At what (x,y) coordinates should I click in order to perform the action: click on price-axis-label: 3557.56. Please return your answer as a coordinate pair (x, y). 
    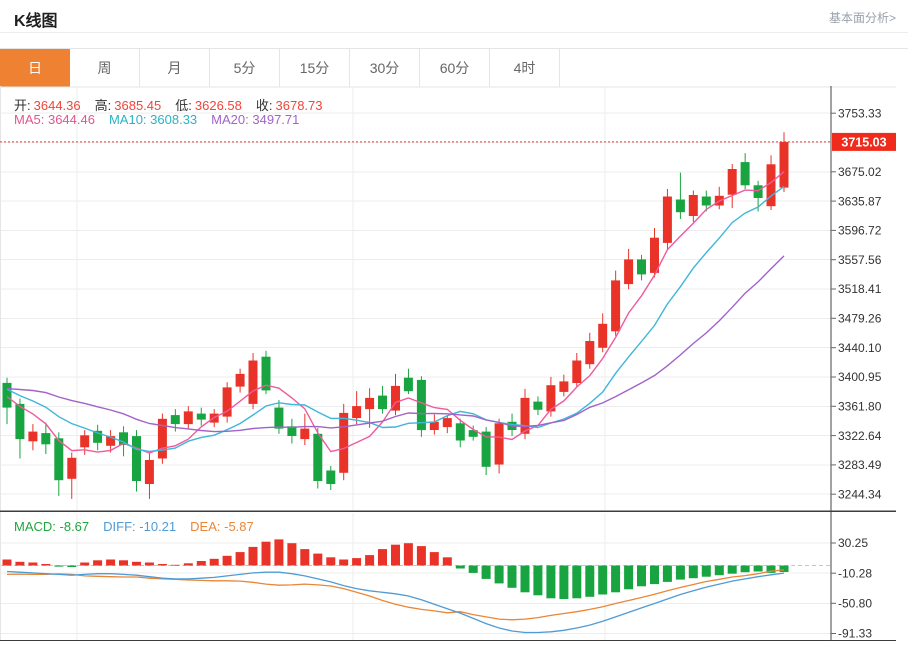
    Looking at the image, I should click on (860, 260).